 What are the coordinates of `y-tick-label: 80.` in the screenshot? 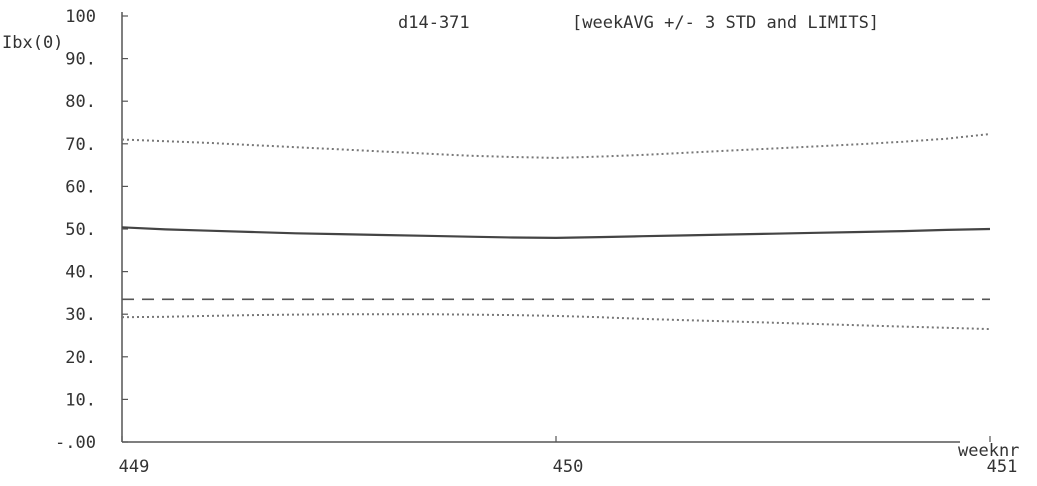 It's located at (80, 102).